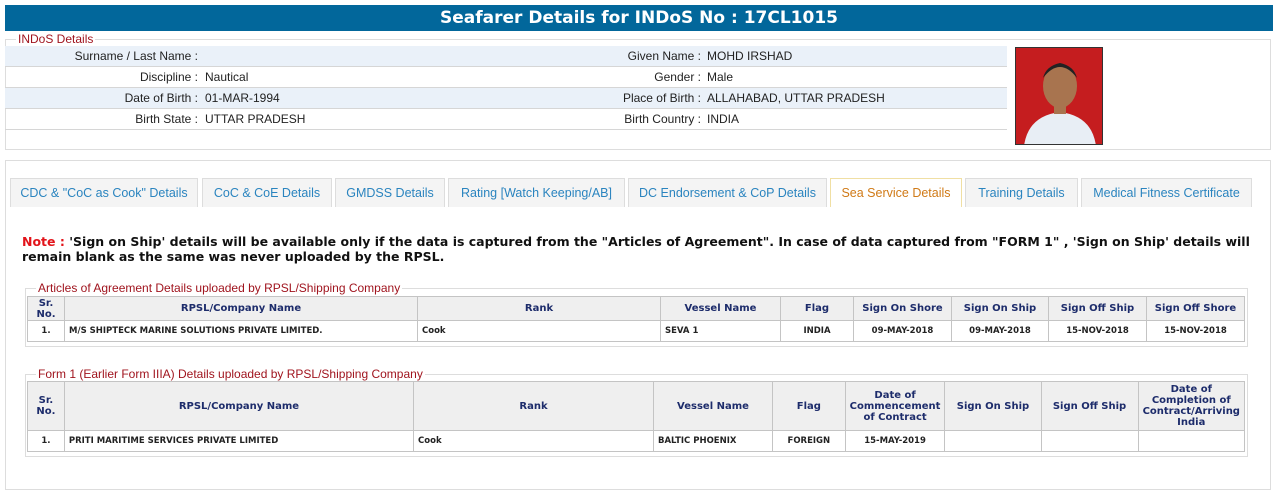 Image resolution: width=1286 pixels, height=490 pixels. Describe the element at coordinates (242, 98) in the screenshot. I see `field-value: 01-MAR-1994` at that location.